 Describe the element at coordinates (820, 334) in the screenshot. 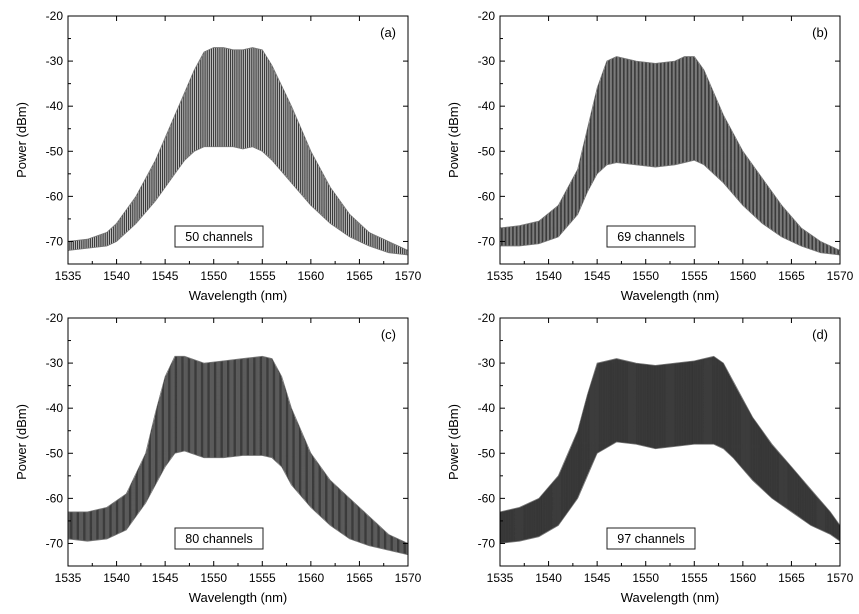

I see `panel-label: (d)` at that location.